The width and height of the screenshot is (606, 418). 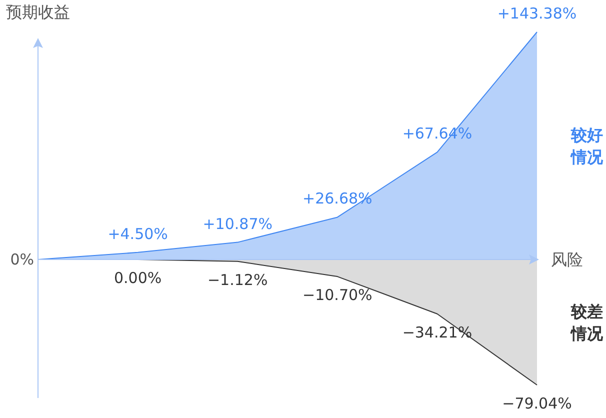 What do you see at coordinates (237, 223) in the screenshot?
I see `data-label: +10.87%` at bounding box center [237, 223].